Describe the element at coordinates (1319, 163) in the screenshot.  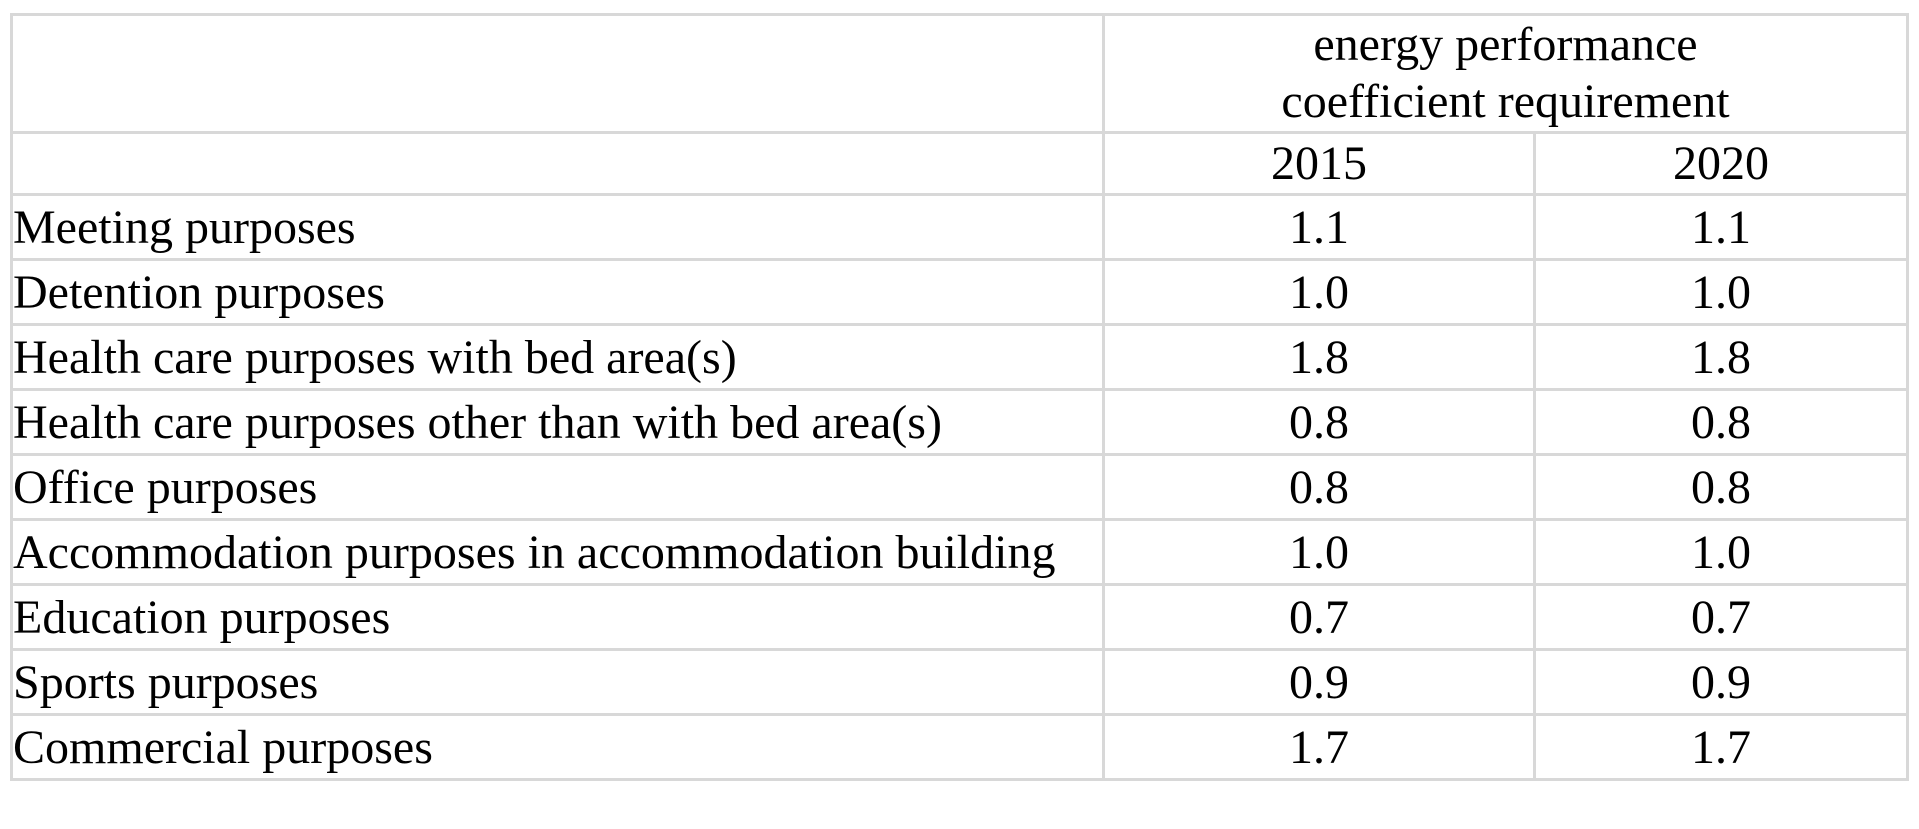
I see `year-header-2015: 2015` at that location.